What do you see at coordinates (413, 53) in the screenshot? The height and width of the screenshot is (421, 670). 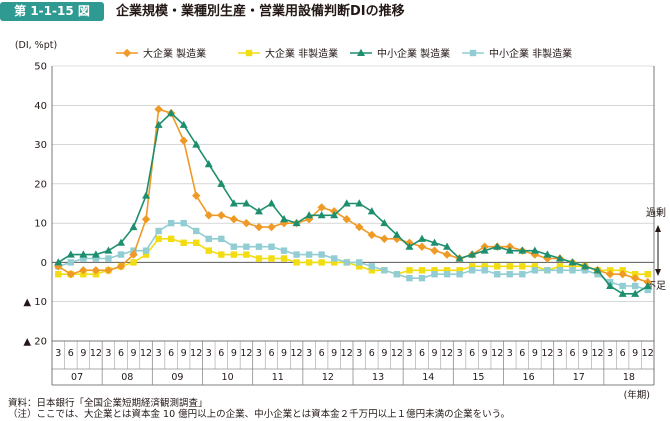 I see `legend-label: 中小企業 製造業` at bounding box center [413, 53].